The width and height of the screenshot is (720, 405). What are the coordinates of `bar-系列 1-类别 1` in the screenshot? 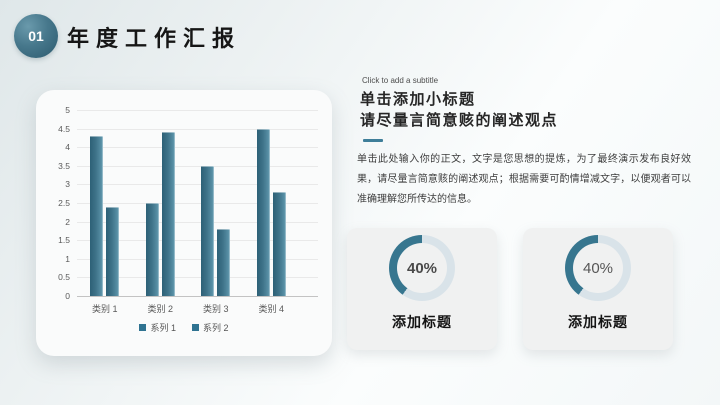 It's located at (97, 216).